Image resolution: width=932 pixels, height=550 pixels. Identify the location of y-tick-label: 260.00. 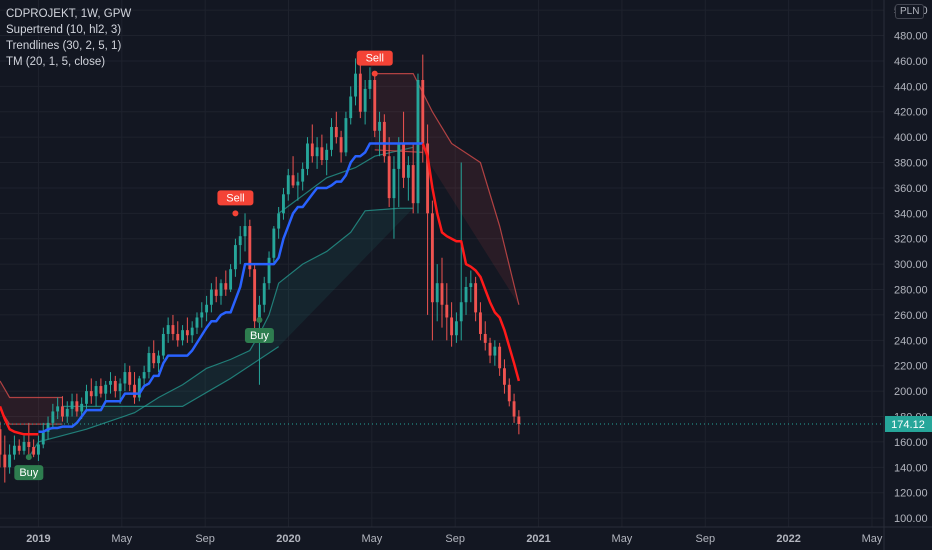
(911, 316).